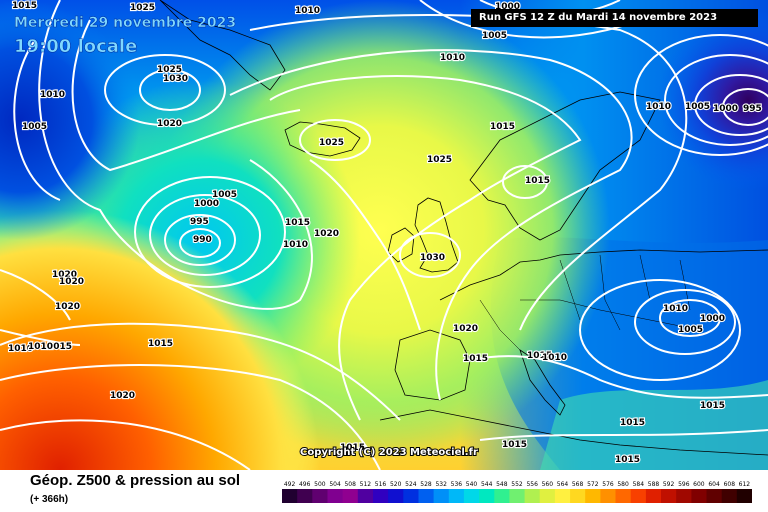  What do you see at coordinates (35, 295) in the screenshot?
I see `isobar-1020-west-edge` at bounding box center [35, 295].